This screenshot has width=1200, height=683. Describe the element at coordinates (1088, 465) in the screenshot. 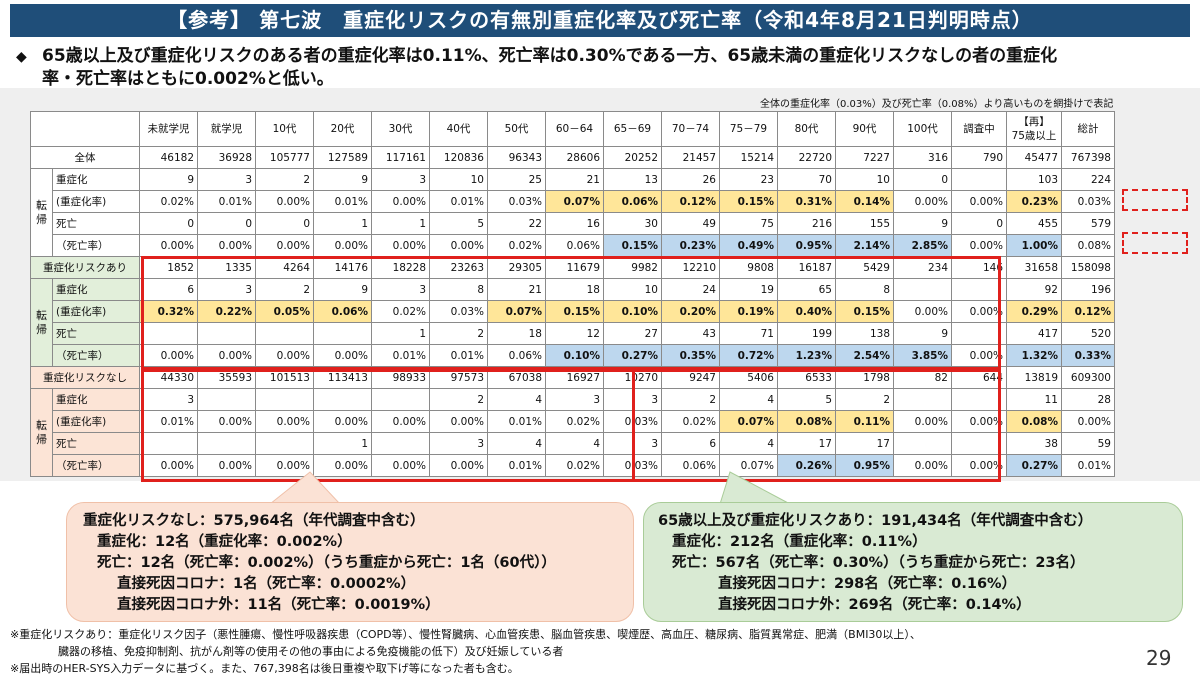

I see `table-cell: 0.01%` at that location.